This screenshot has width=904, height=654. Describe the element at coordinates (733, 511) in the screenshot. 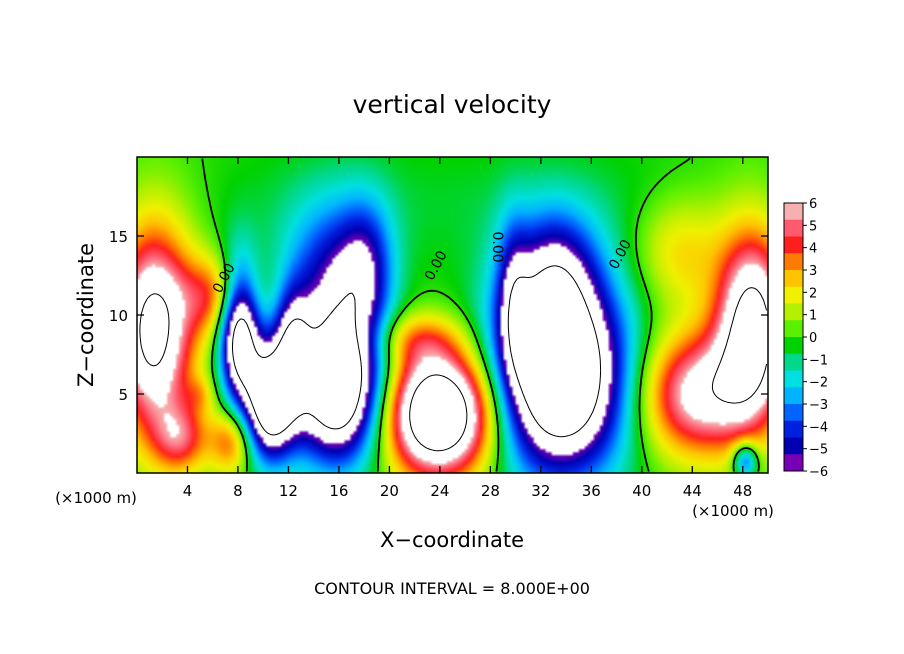

I see `x-unit-right: (×1000 m)` at that location.